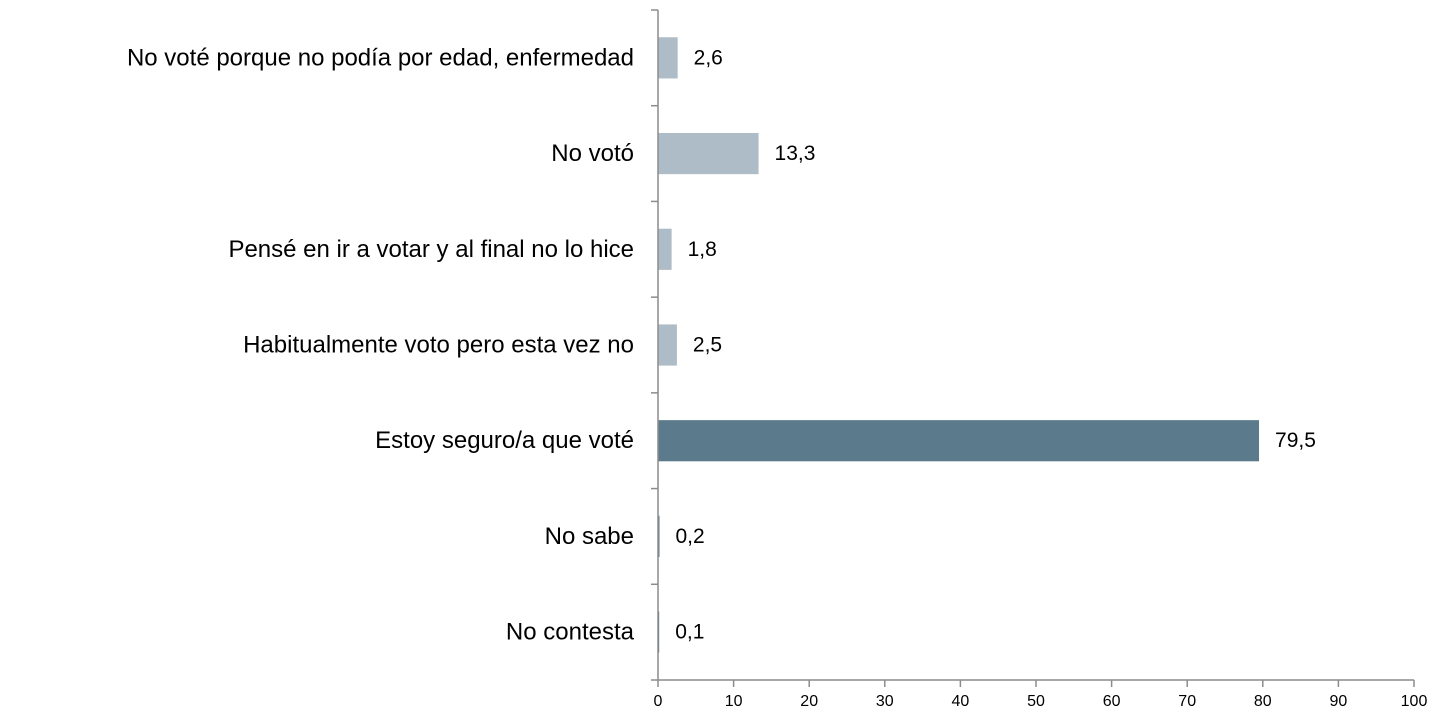 The height and width of the screenshot is (720, 1437). What do you see at coordinates (690, 536) in the screenshot?
I see `data-label-5: 0,2` at bounding box center [690, 536].